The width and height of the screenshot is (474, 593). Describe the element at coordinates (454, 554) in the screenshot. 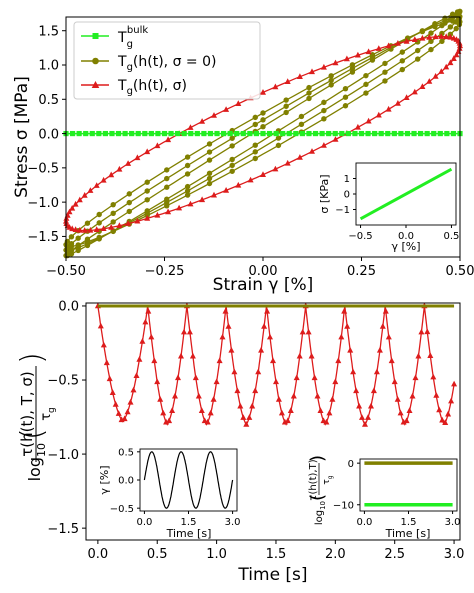

I see `x-tick-label: 3.0` at that location.